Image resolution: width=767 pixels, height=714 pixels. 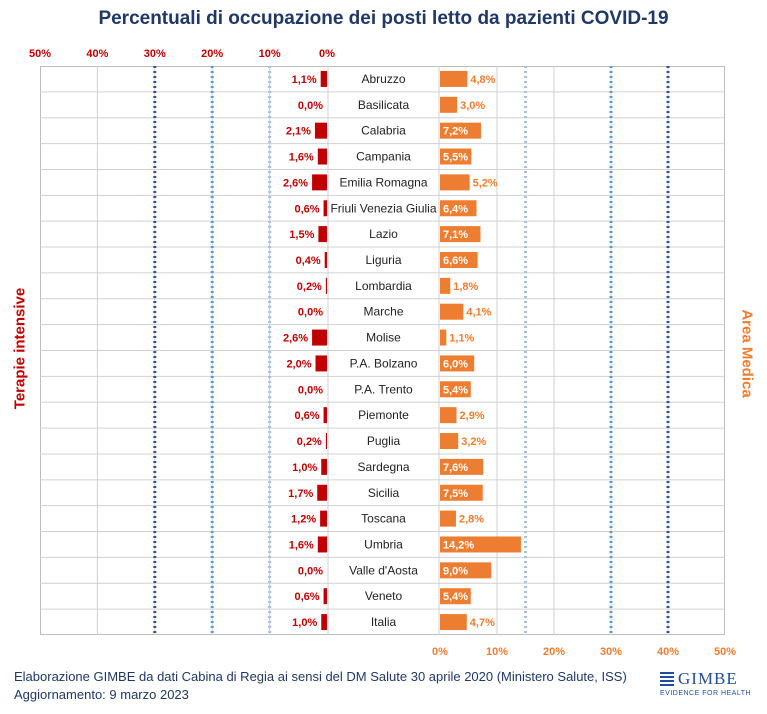 What do you see at coordinates (611, 652) in the screenshot?
I see `tick-label-right: 30%` at bounding box center [611, 652].